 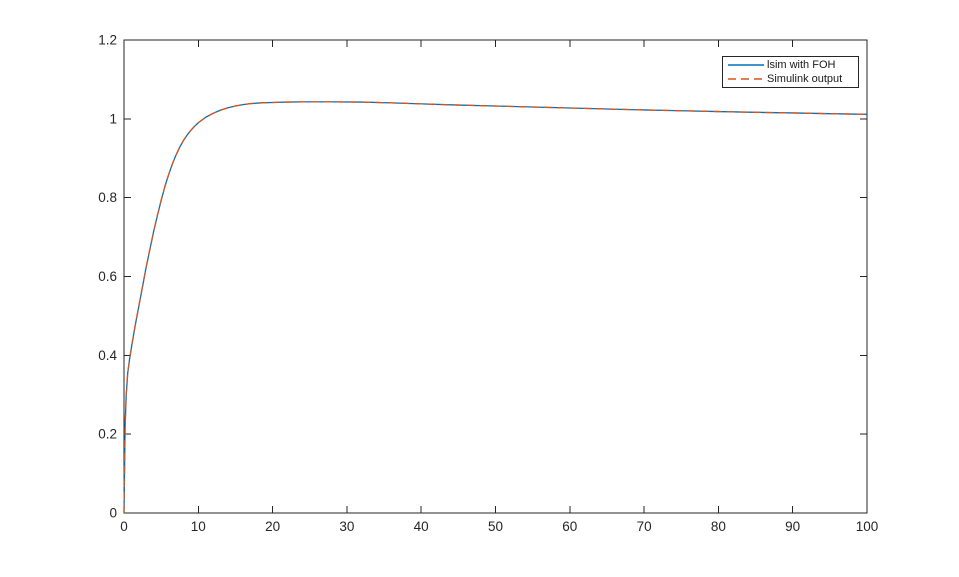 What do you see at coordinates (792, 526) in the screenshot?
I see `x-tick-label: 90` at bounding box center [792, 526].